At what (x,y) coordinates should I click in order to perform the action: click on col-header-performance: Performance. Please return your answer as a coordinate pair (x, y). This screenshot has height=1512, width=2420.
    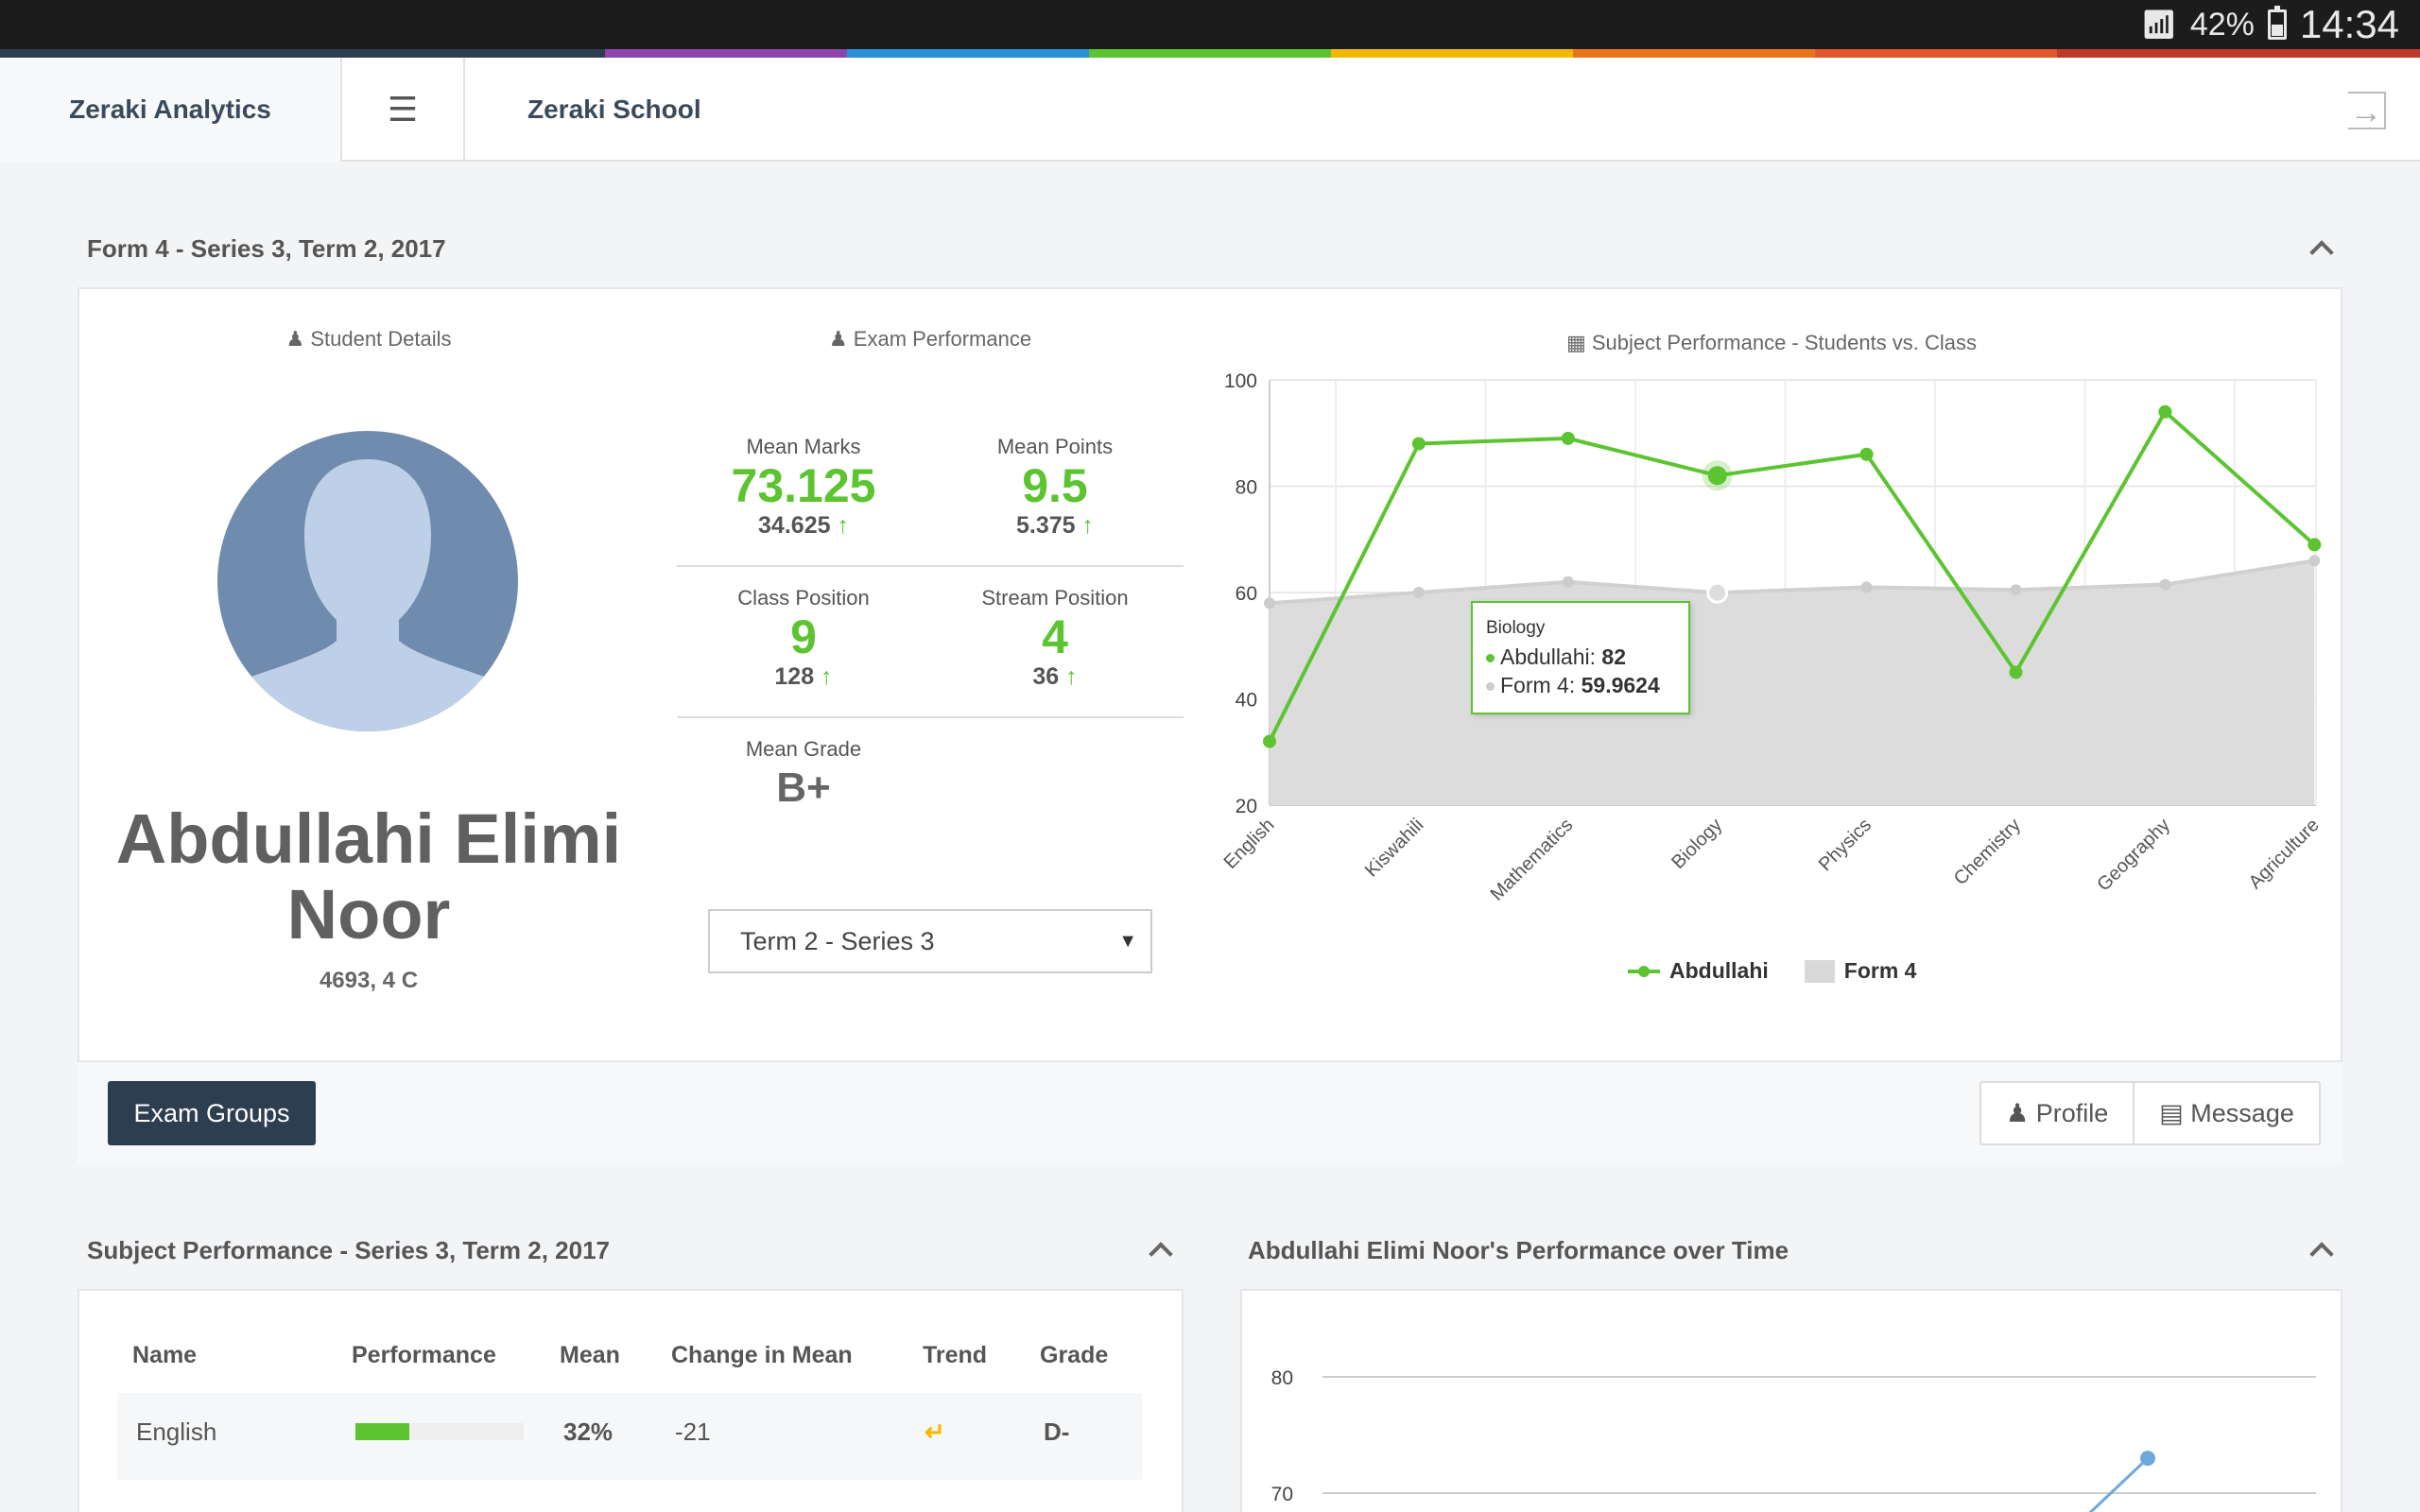
    Looking at the image, I should click on (424, 1355).